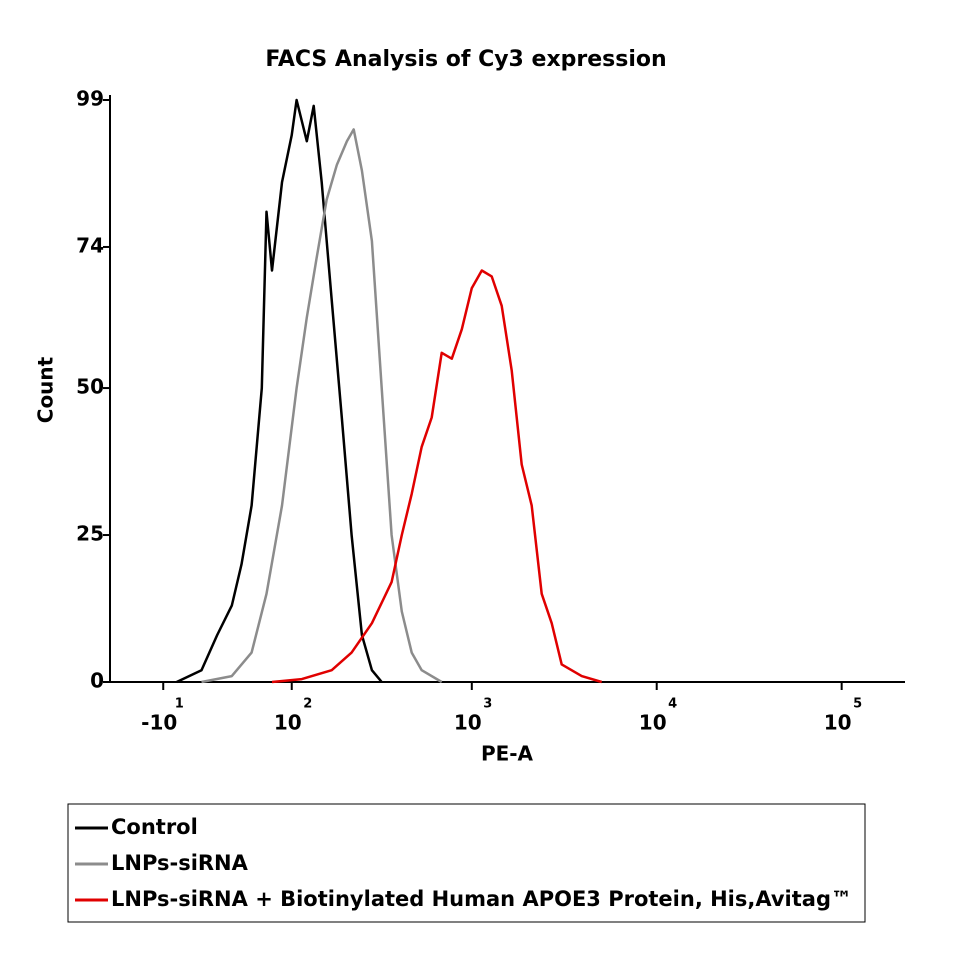 This screenshot has width=964, height=968. I want to click on x-tick-exponent: 1, so click(179, 704).